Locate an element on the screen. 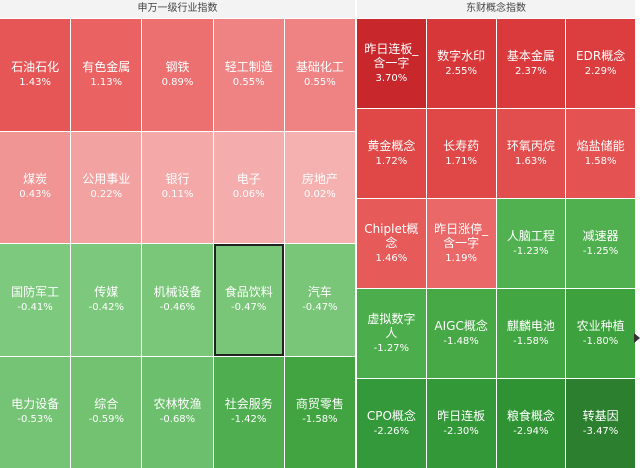 The width and height of the screenshot is (640, 468). cell-label: 国防军工 is located at coordinates (35, 291).